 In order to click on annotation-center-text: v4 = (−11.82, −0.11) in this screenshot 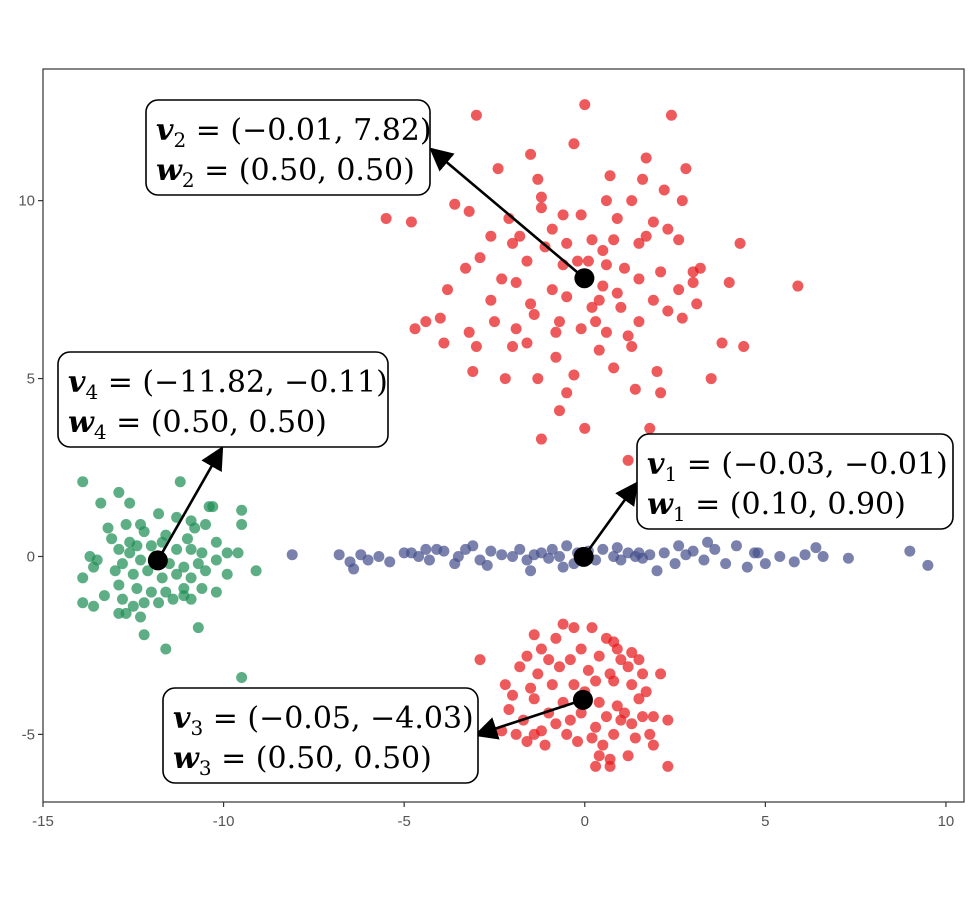, I will do `click(228, 384)`.